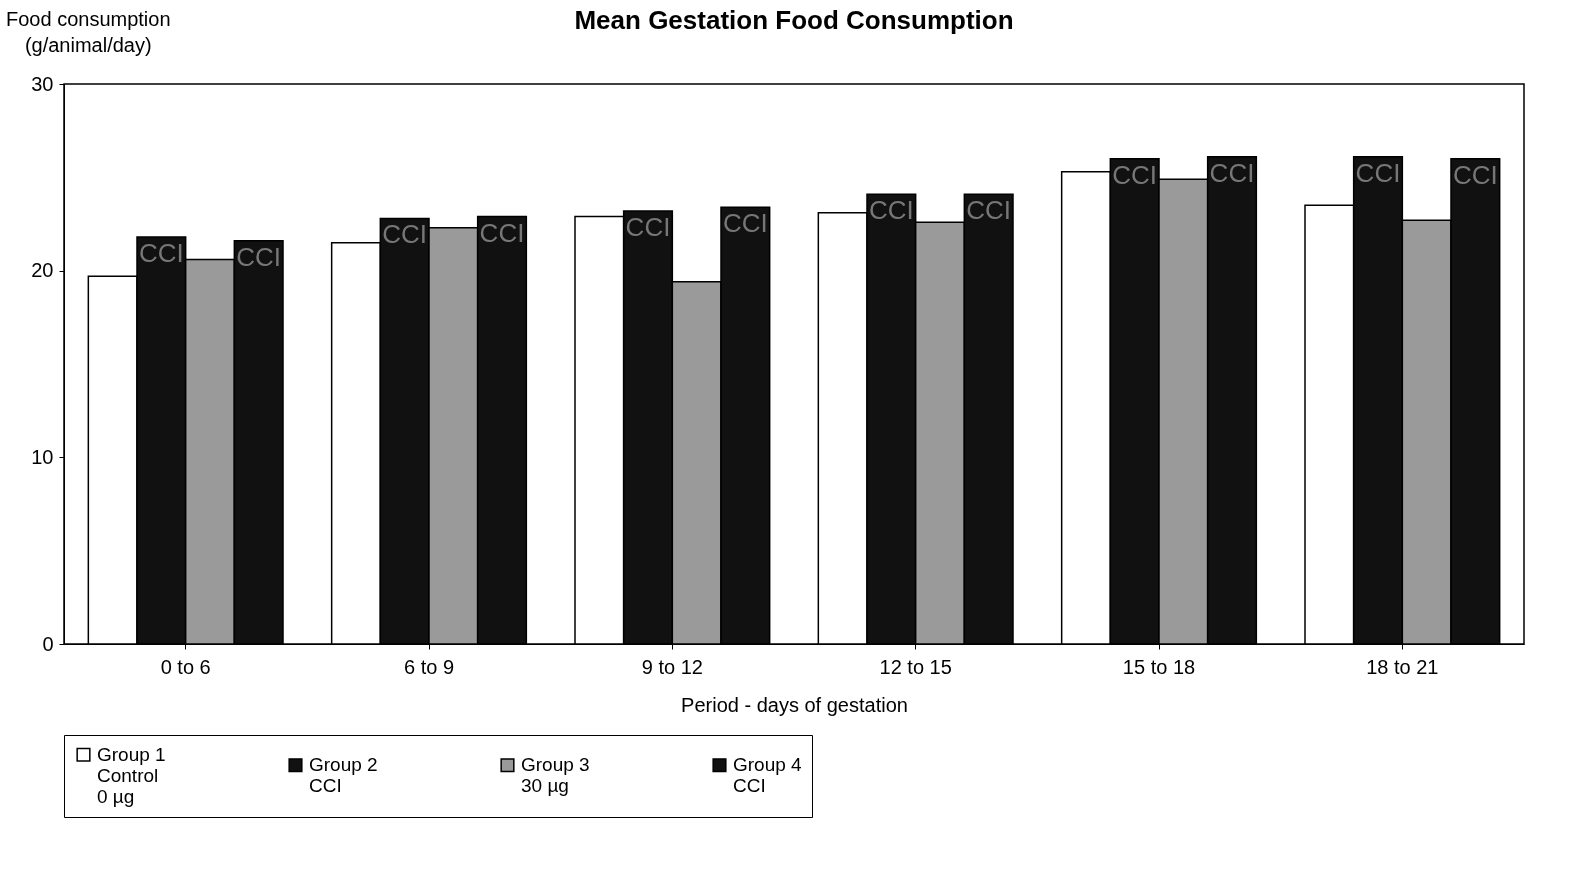 Image resolution: width=1595 pixels, height=880 pixels. I want to click on y-tick-label: 0, so click(48, 643).